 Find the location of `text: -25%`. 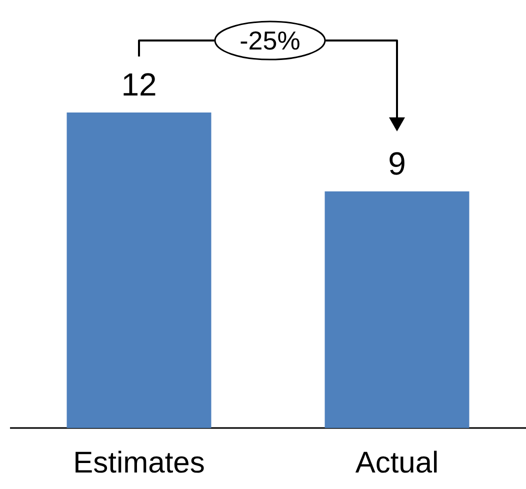

text: -25% is located at coordinates (270, 41).